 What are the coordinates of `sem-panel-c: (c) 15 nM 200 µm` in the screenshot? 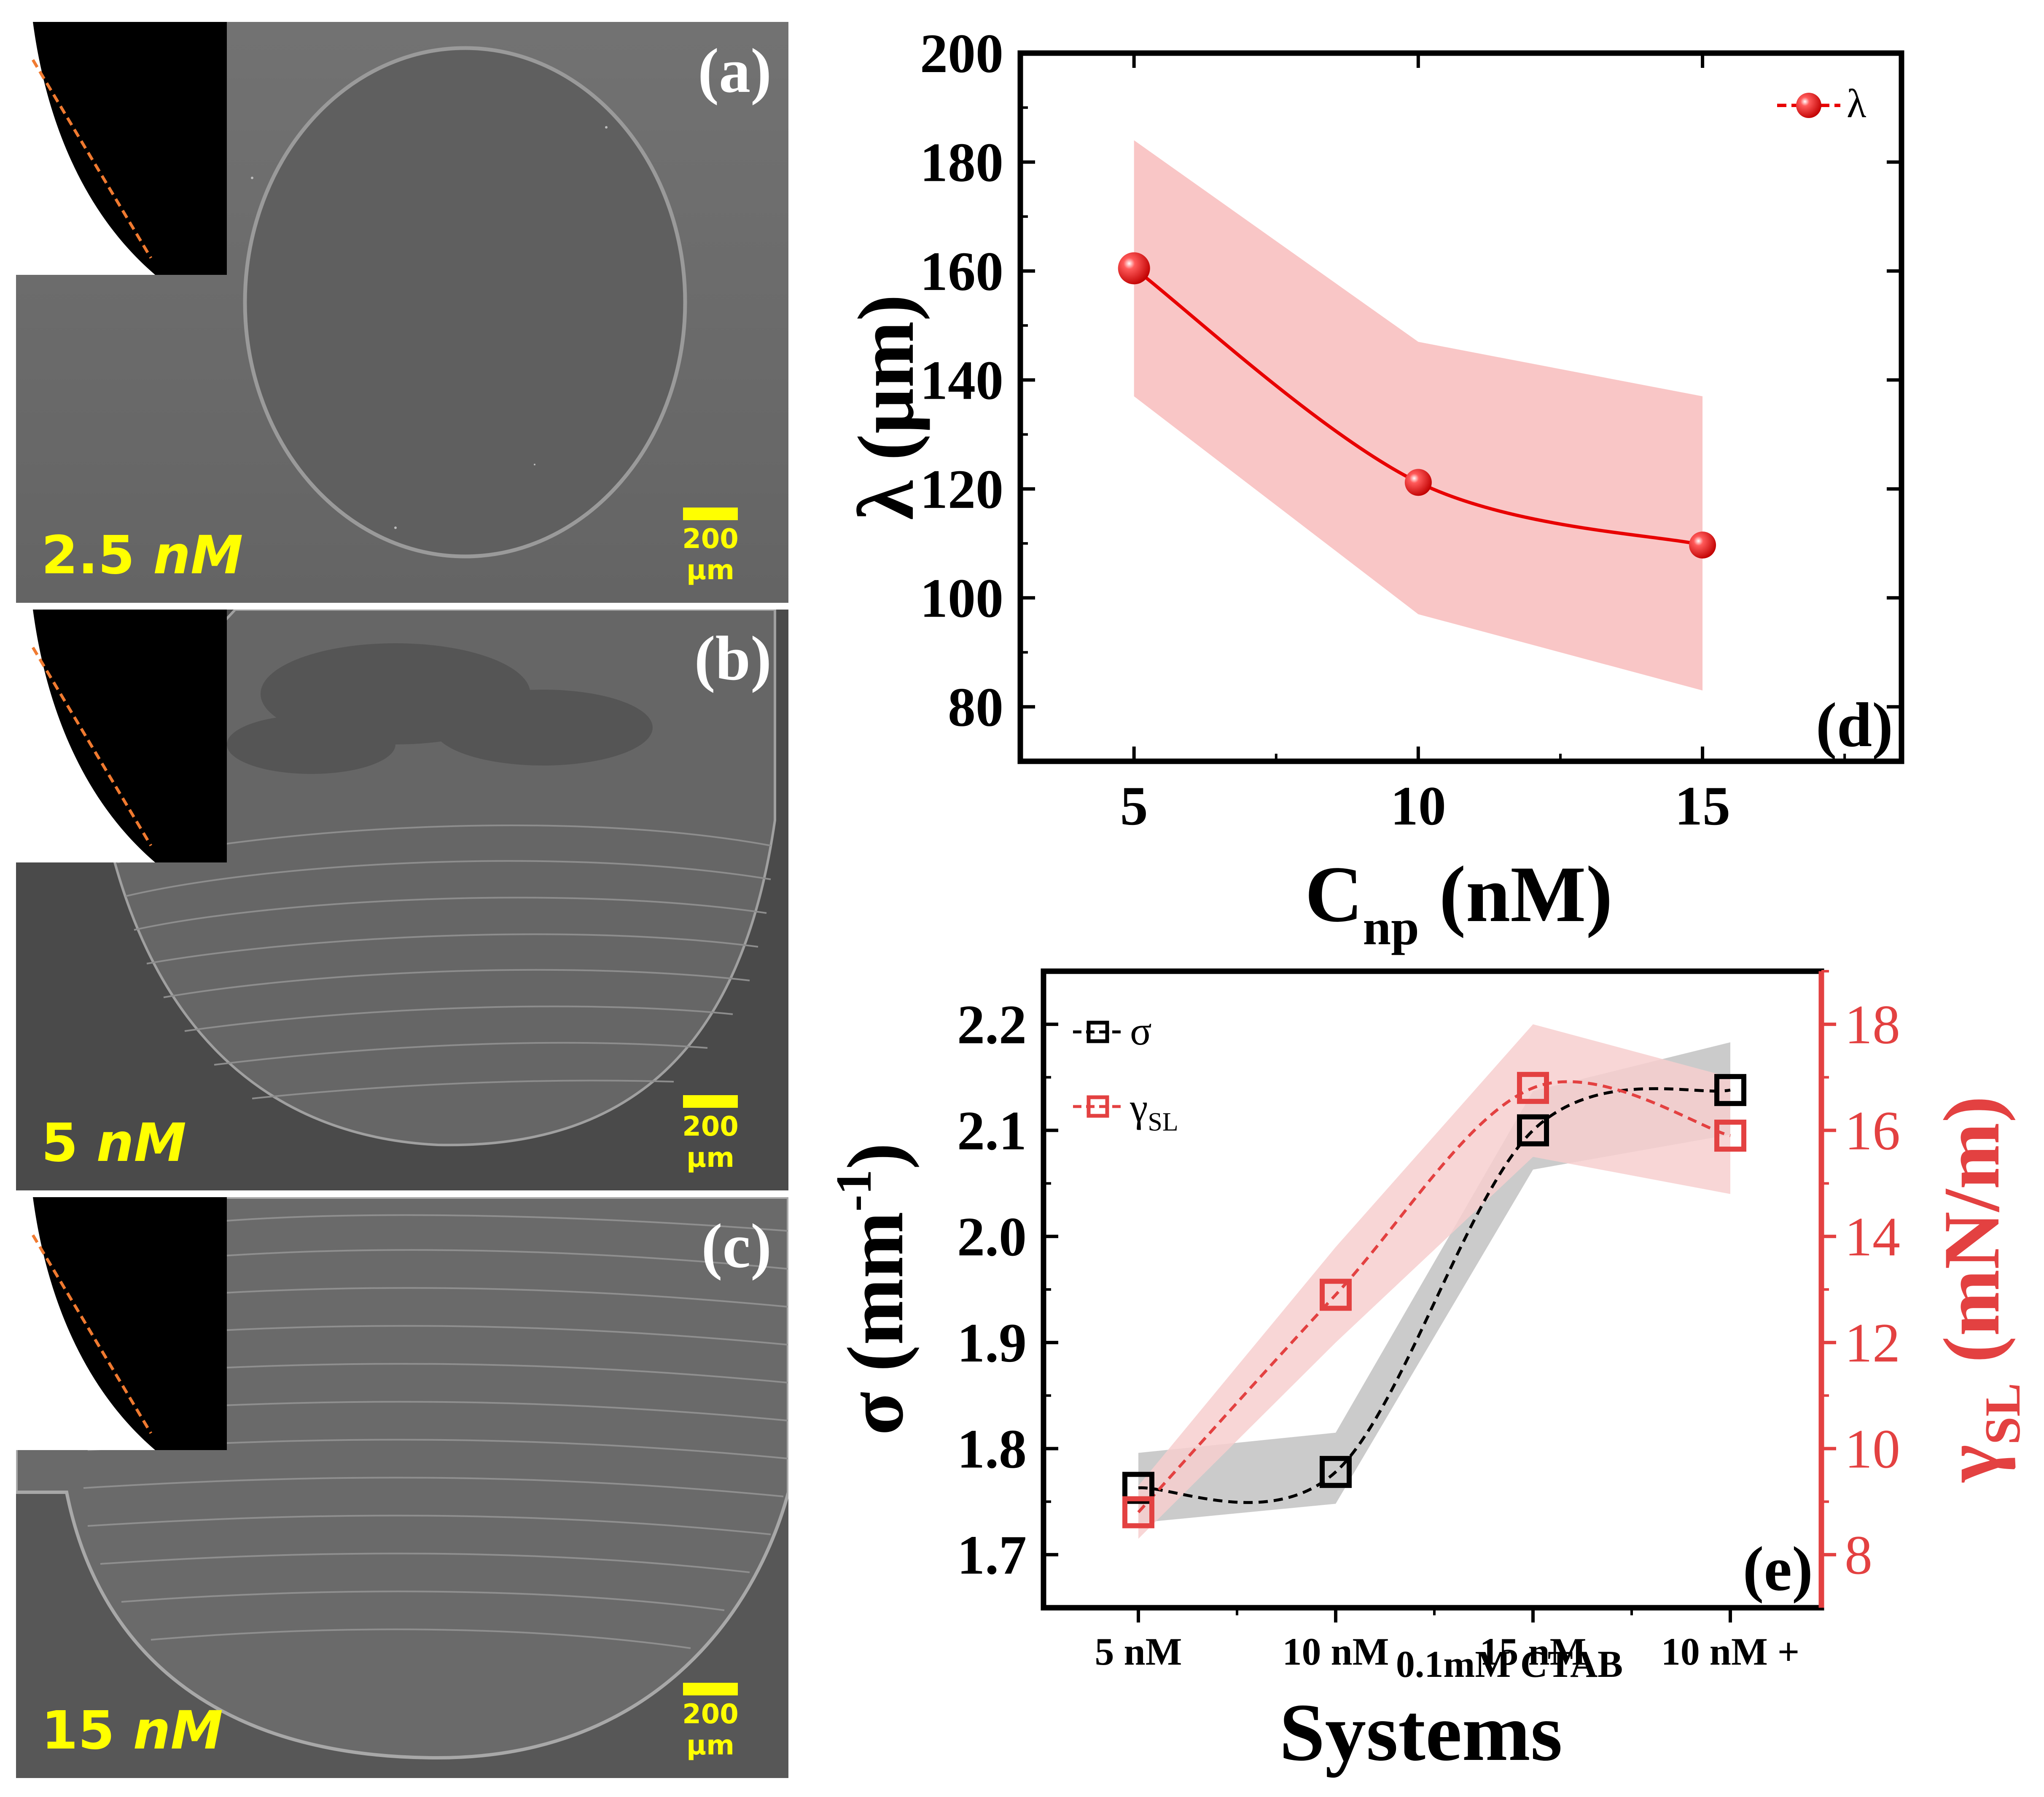 It's located at (402, 1487).